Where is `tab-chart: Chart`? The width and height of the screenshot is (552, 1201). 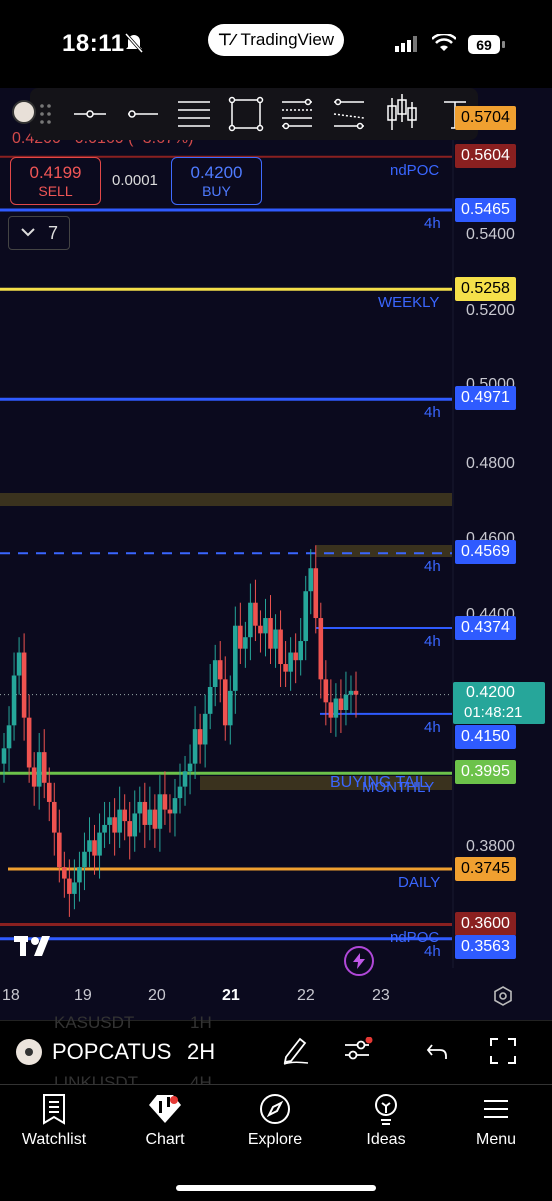
tab-chart: Chart is located at coordinates (165, 1121).